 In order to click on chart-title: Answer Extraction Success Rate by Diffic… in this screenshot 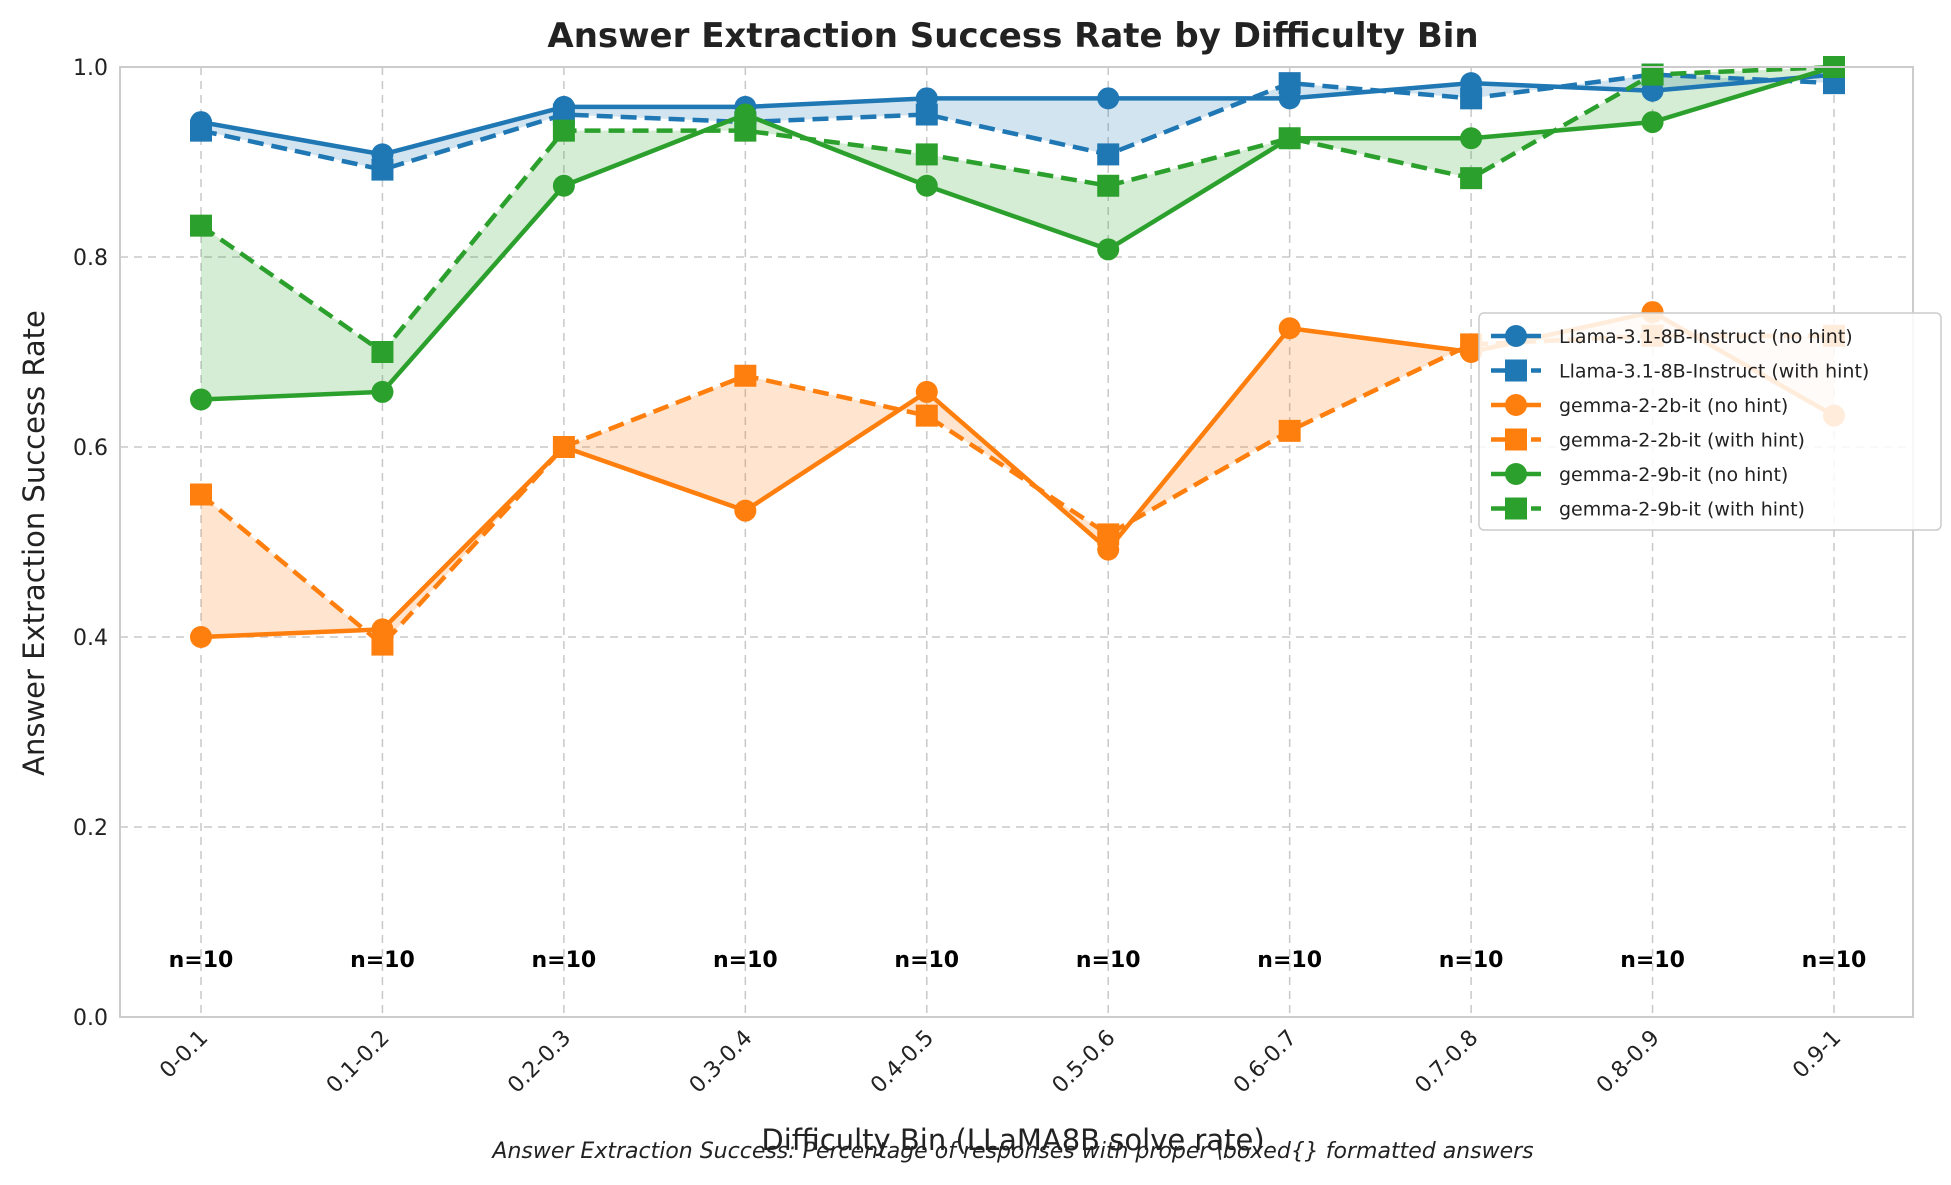, I will do `click(1012, 36)`.